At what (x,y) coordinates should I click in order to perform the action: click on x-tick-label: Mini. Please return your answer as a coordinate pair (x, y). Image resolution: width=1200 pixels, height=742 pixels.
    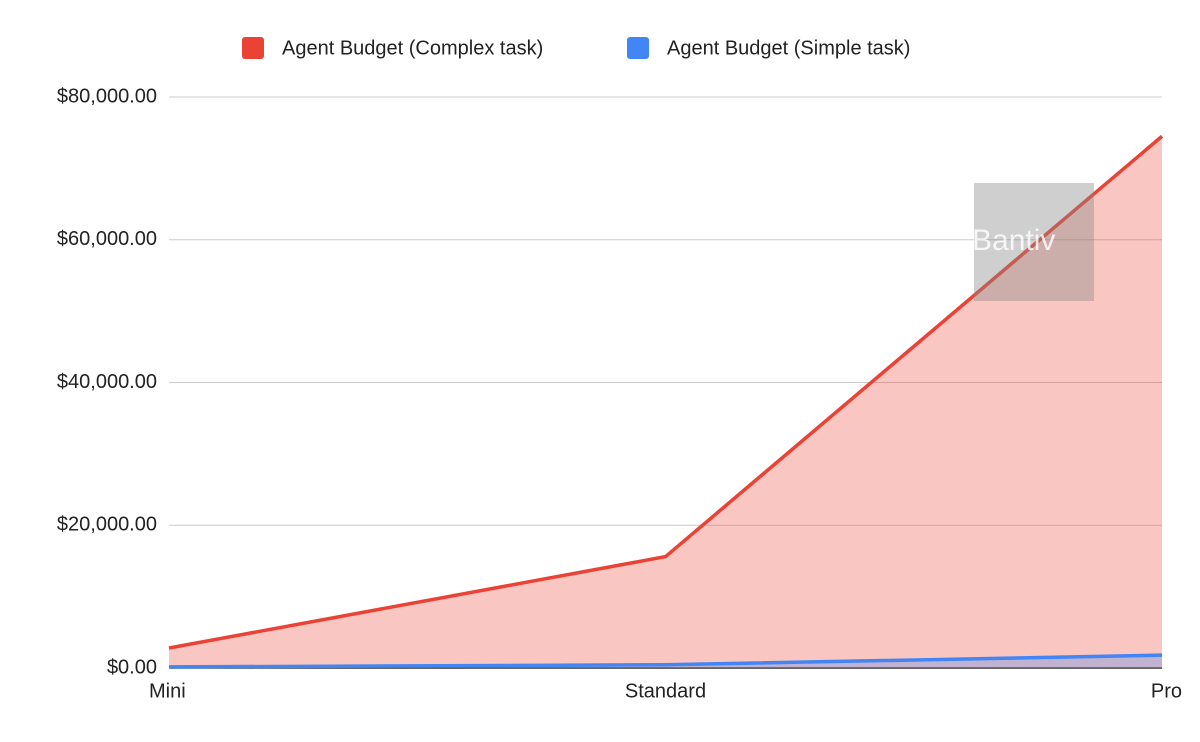
    Looking at the image, I should click on (167, 691).